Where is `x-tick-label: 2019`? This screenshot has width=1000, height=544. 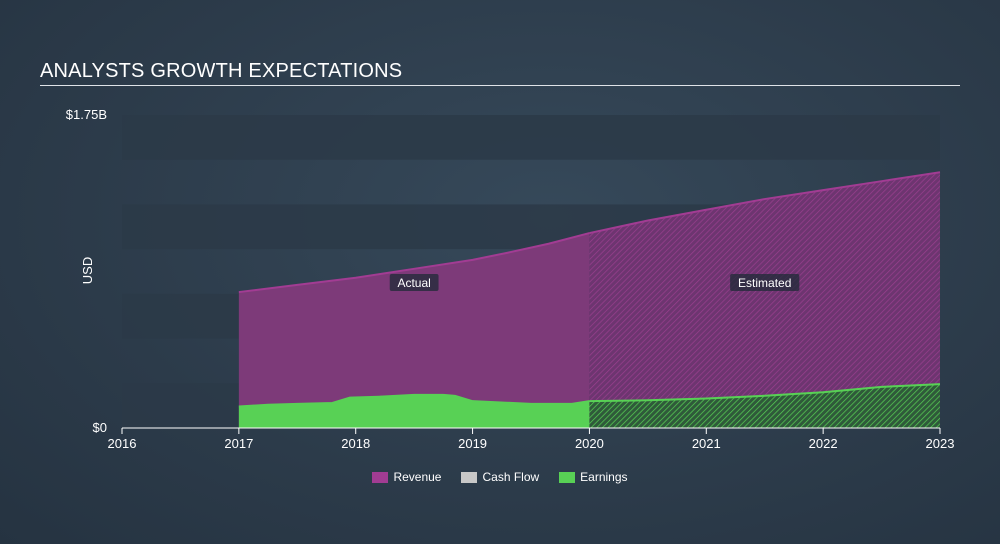 x-tick-label: 2019 is located at coordinates (472, 443).